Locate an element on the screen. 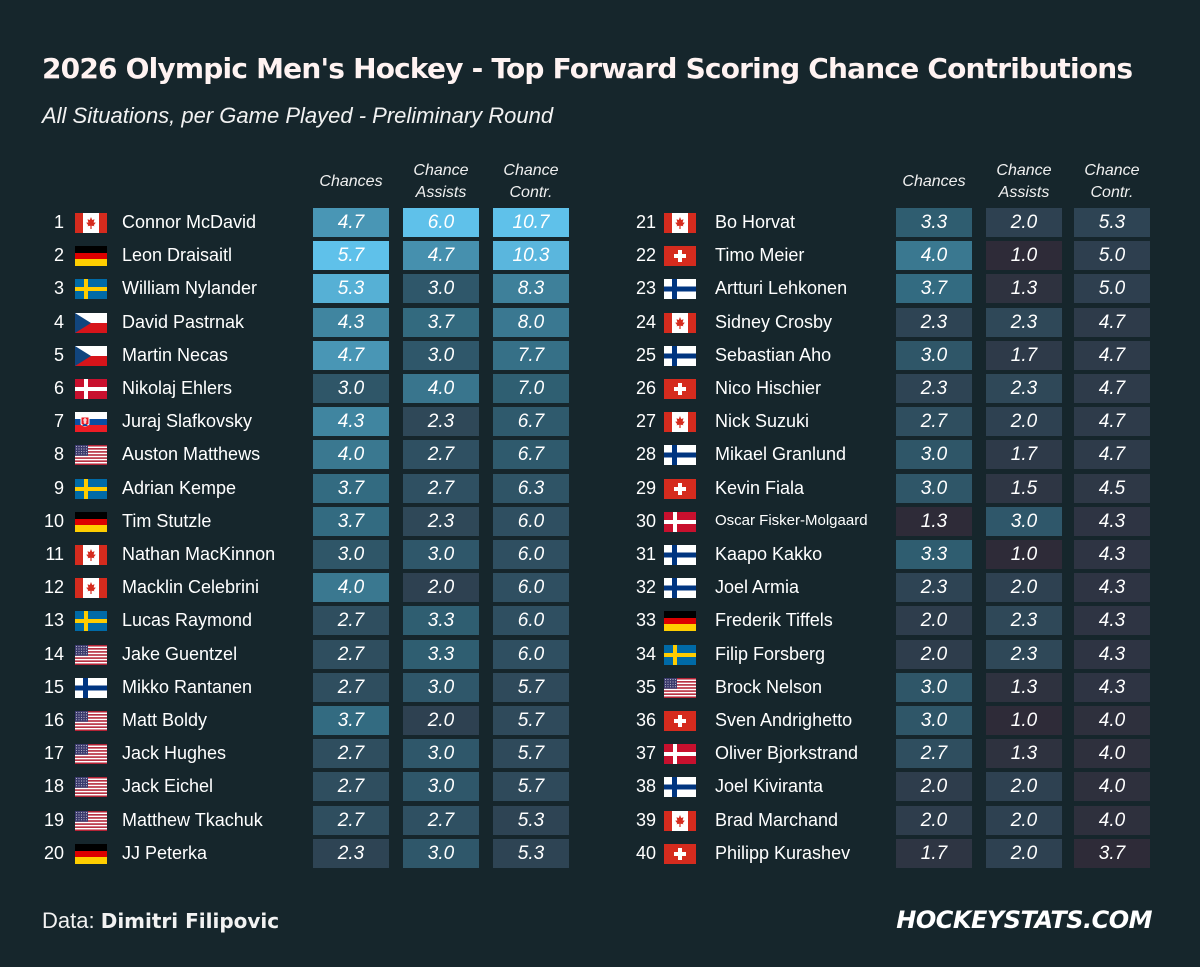 The image size is (1200, 967). player-name: Timo Meier is located at coordinates (760, 255).